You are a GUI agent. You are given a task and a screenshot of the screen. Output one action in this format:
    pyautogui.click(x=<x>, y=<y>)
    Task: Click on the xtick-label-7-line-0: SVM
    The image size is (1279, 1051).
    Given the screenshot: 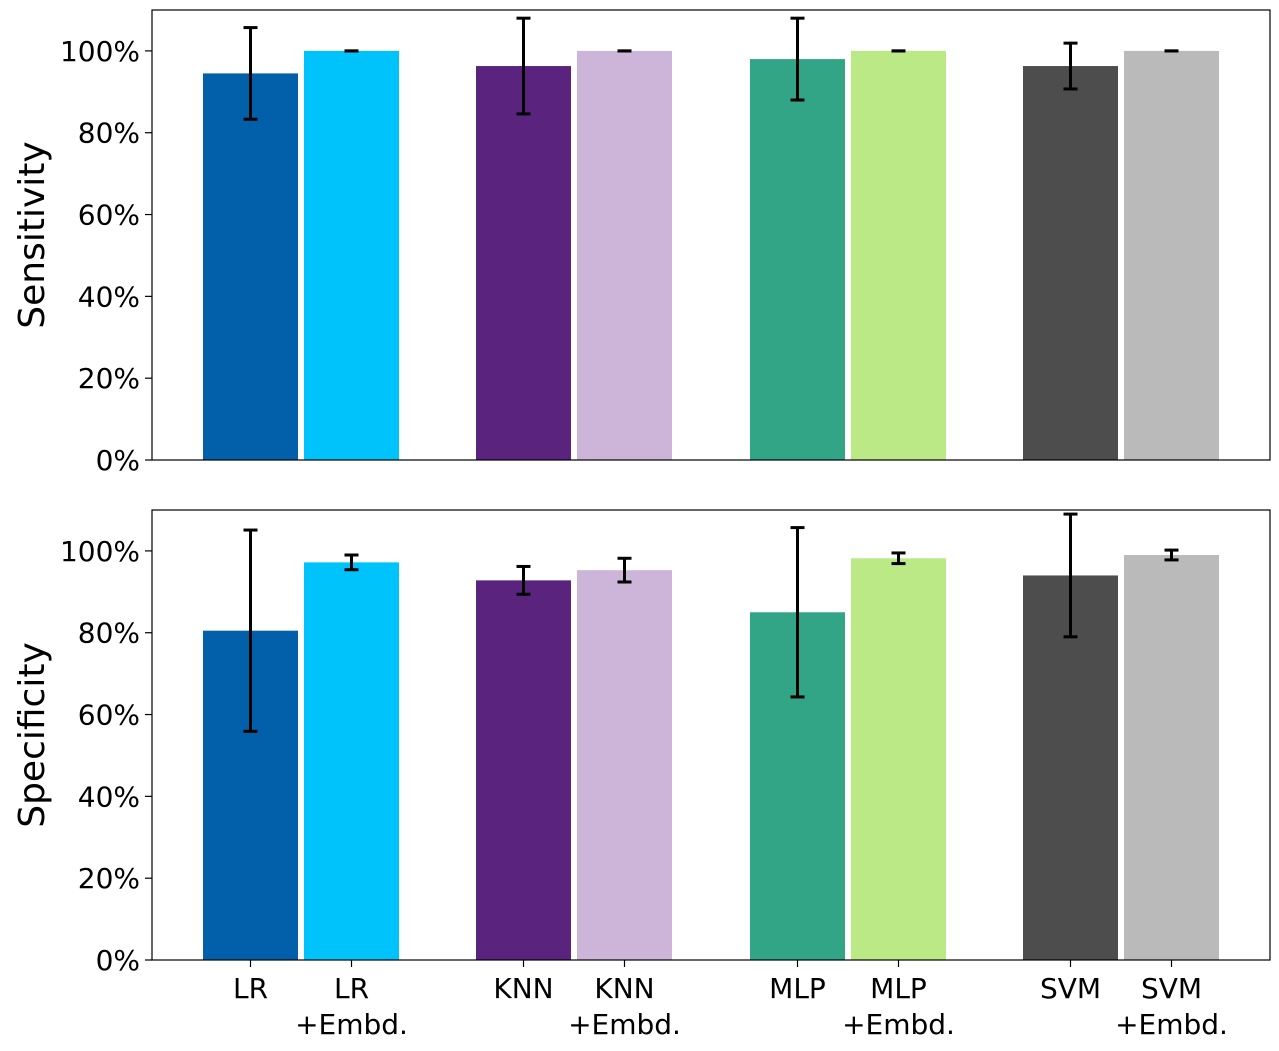 What is the action you would take?
    pyautogui.click(x=1171, y=988)
    